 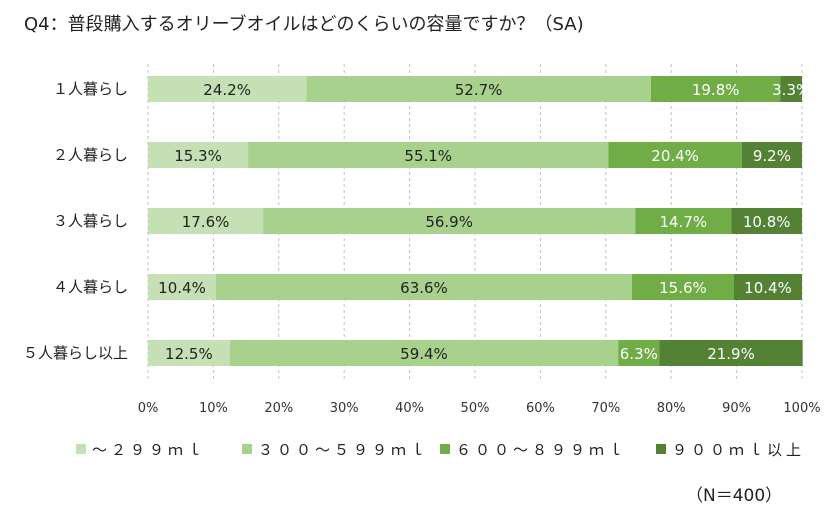 What do you see at coordinates (671, 408) in the screenshot?
I see `x-tick-label: 80%` at bounding box center [671, 408].